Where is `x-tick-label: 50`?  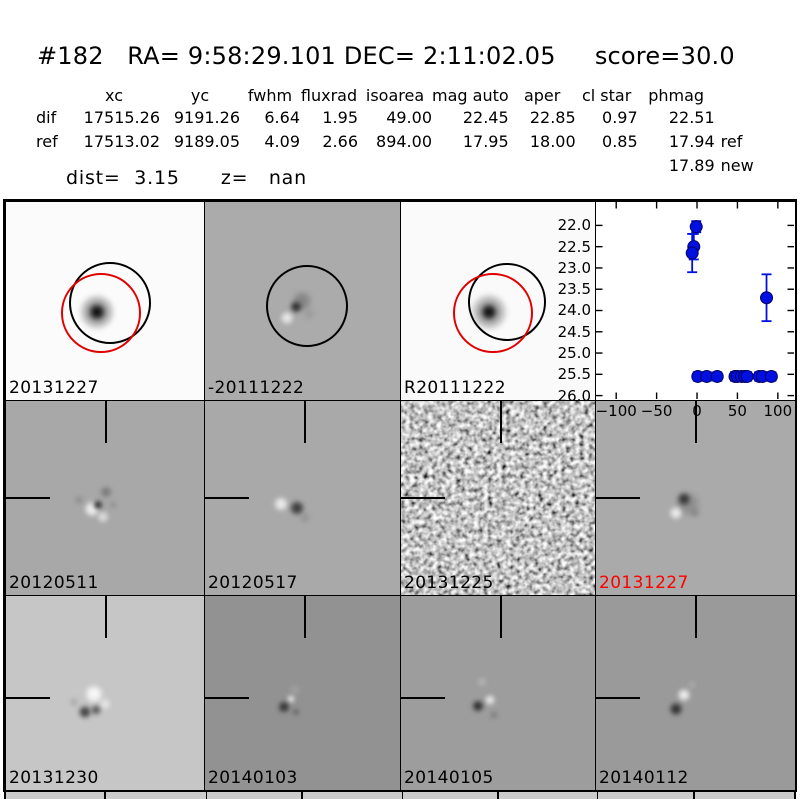 x-tick-label: 50 is located at coordinates (737, 411).